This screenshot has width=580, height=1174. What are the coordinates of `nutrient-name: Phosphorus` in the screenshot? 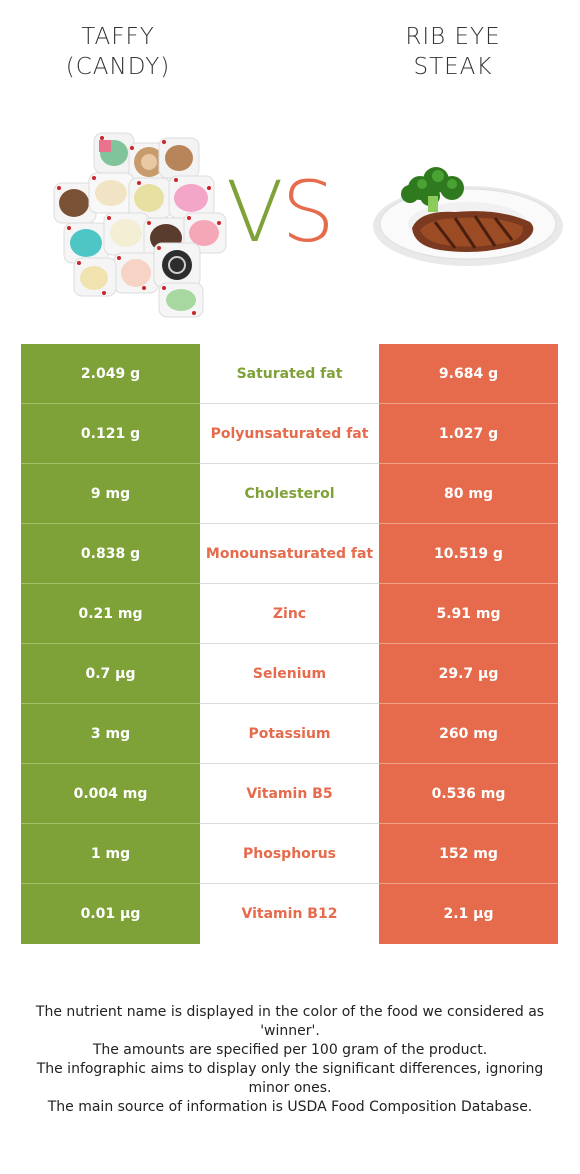 It's located at (289, 854).